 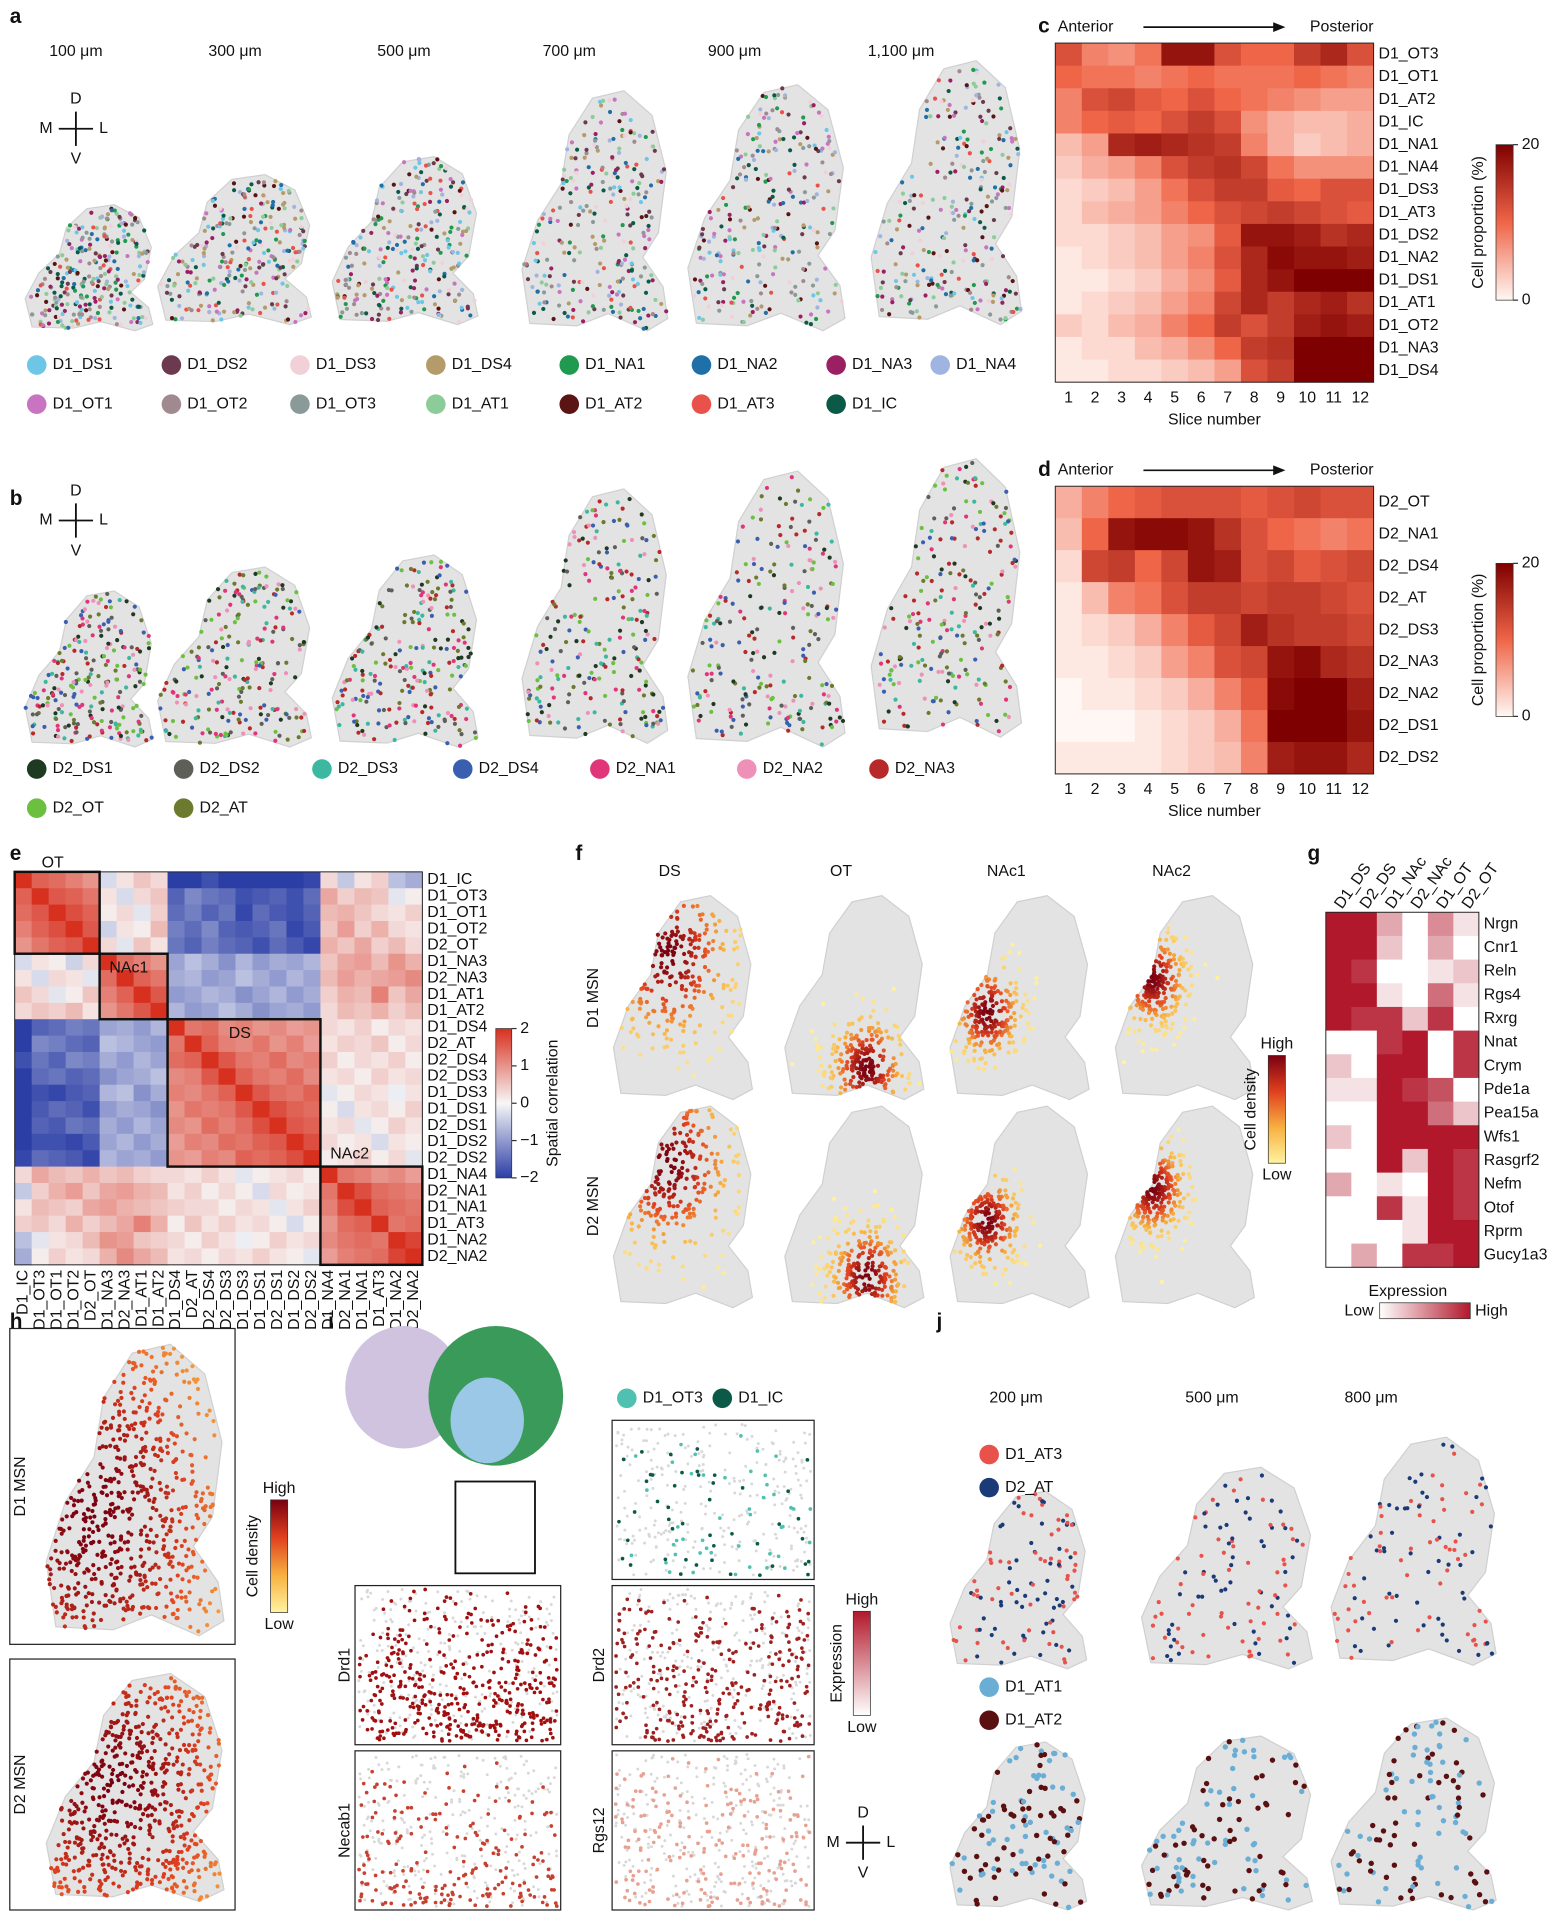 I want to click on x-tick-label: 10, so click(x=1307, y=789).